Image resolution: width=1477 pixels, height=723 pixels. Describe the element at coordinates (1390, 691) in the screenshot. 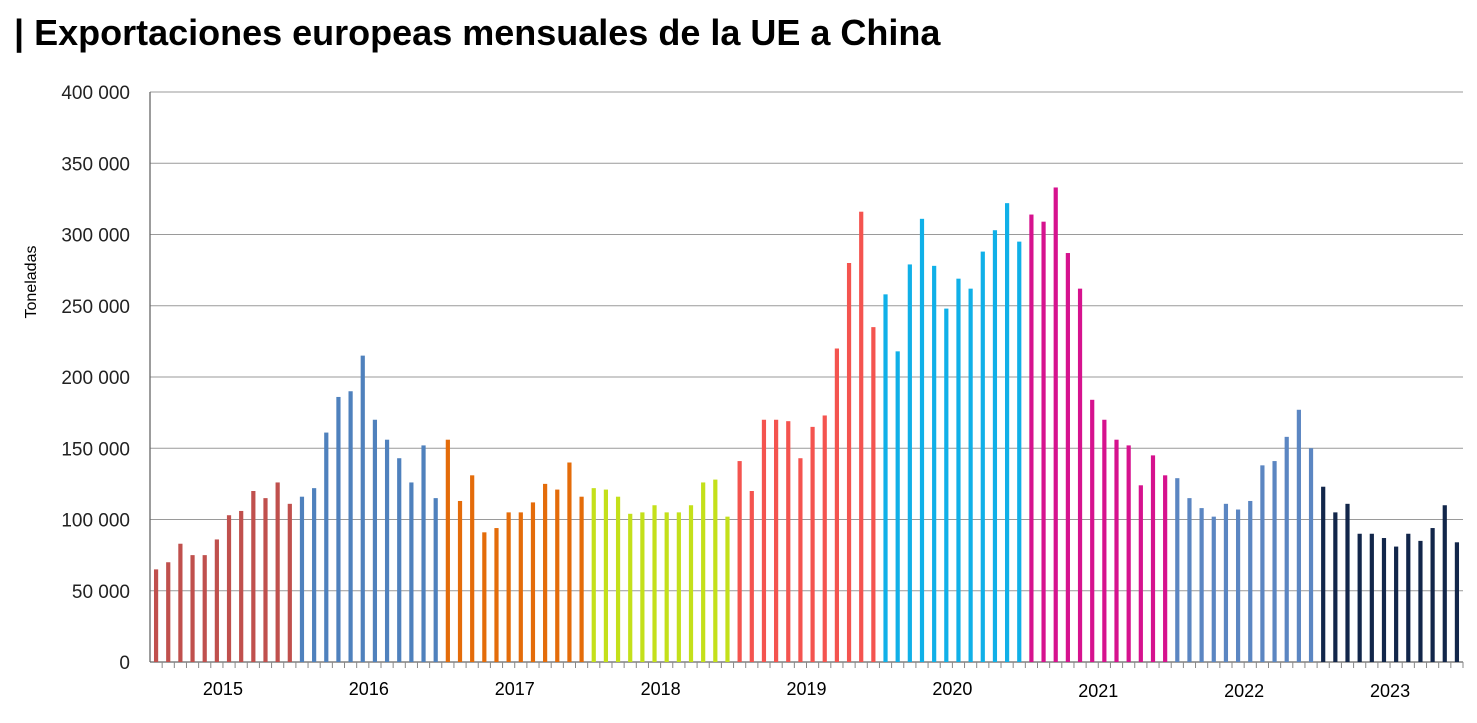

I see `x-tick-label-year: 2023` at that location.